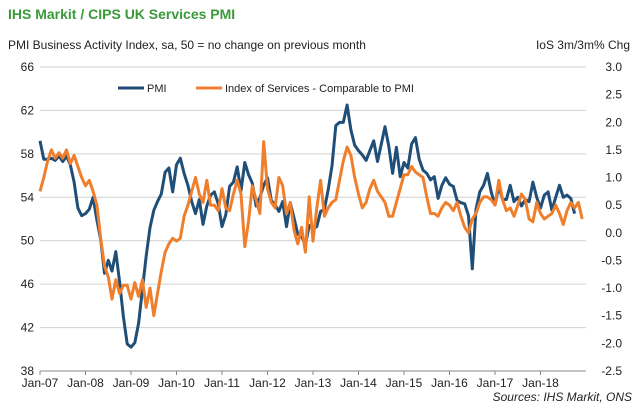 This screenshot has width=638, height=408. What do you see at coordinates (613, 122) in the screenshot?
I see `y-right-tick-label: 2.0` at bounding box center [613, 122].